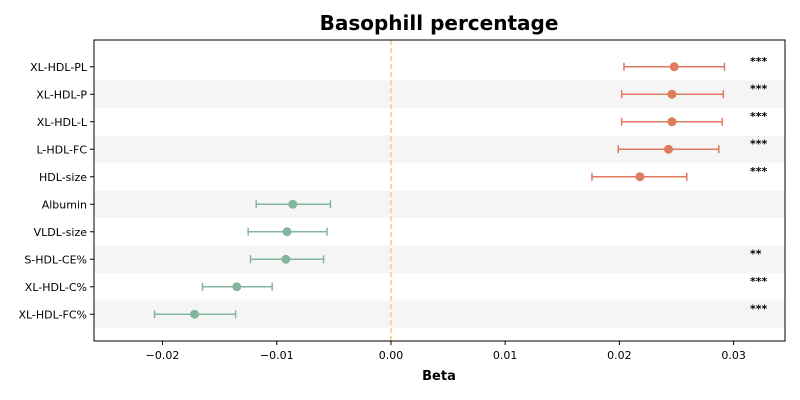 This screenshot has height=400, width=800. What do you see at coordinates (277, 355) in the screenshot?
I see `x-tick-label: −0.01` at bounding box center [277, 355].